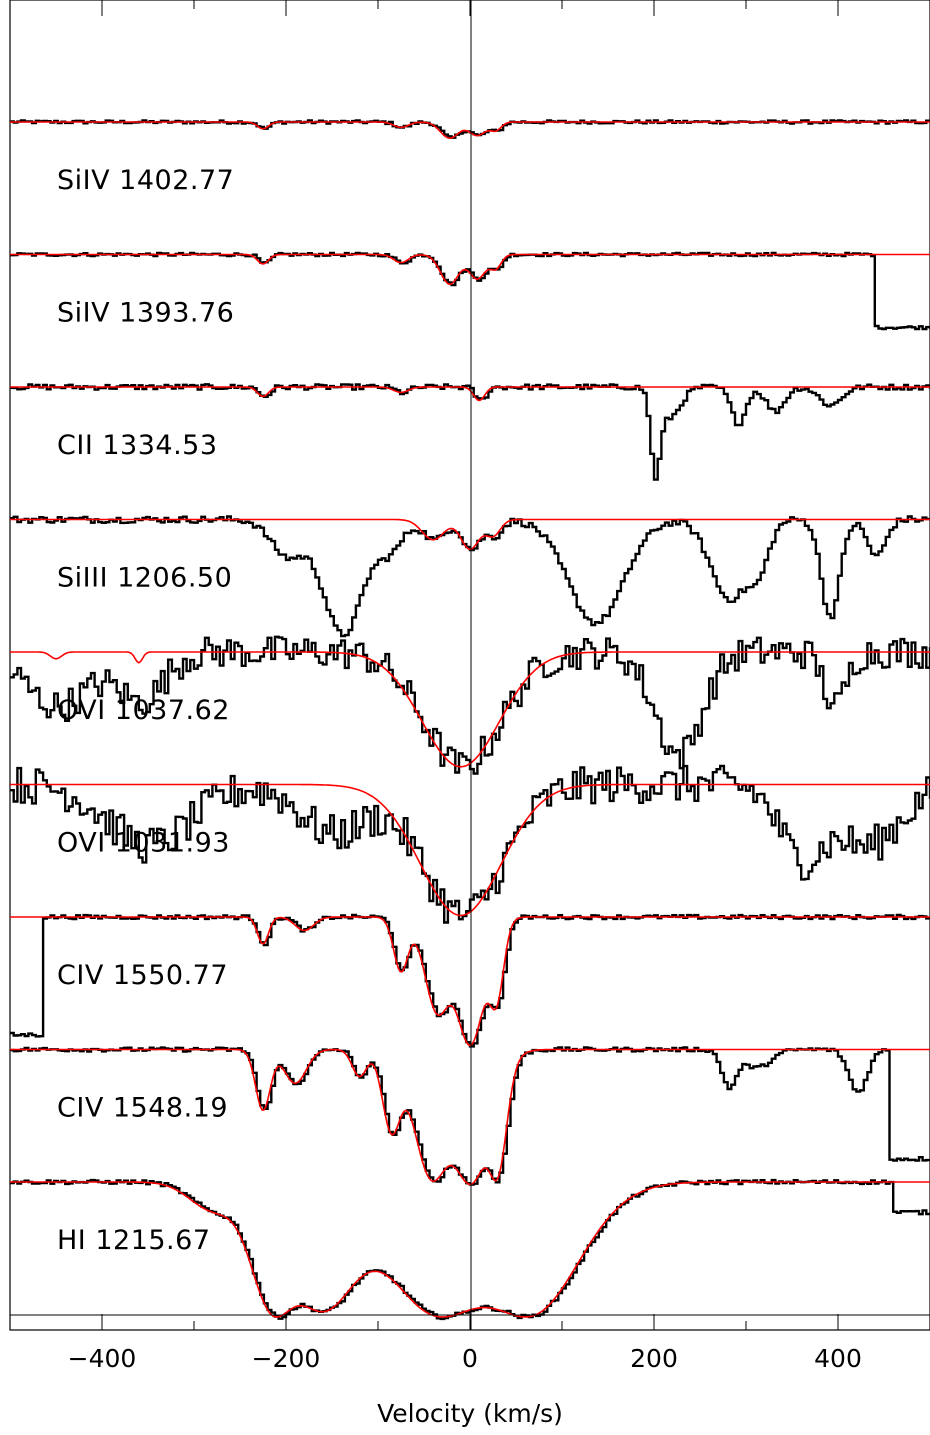 This screenshot has height=1435, width=930. What do you see at coordinates (286, 1358) in the screenshot?
I see `x-tick-label: −200` at bounding box center [286, 1358].